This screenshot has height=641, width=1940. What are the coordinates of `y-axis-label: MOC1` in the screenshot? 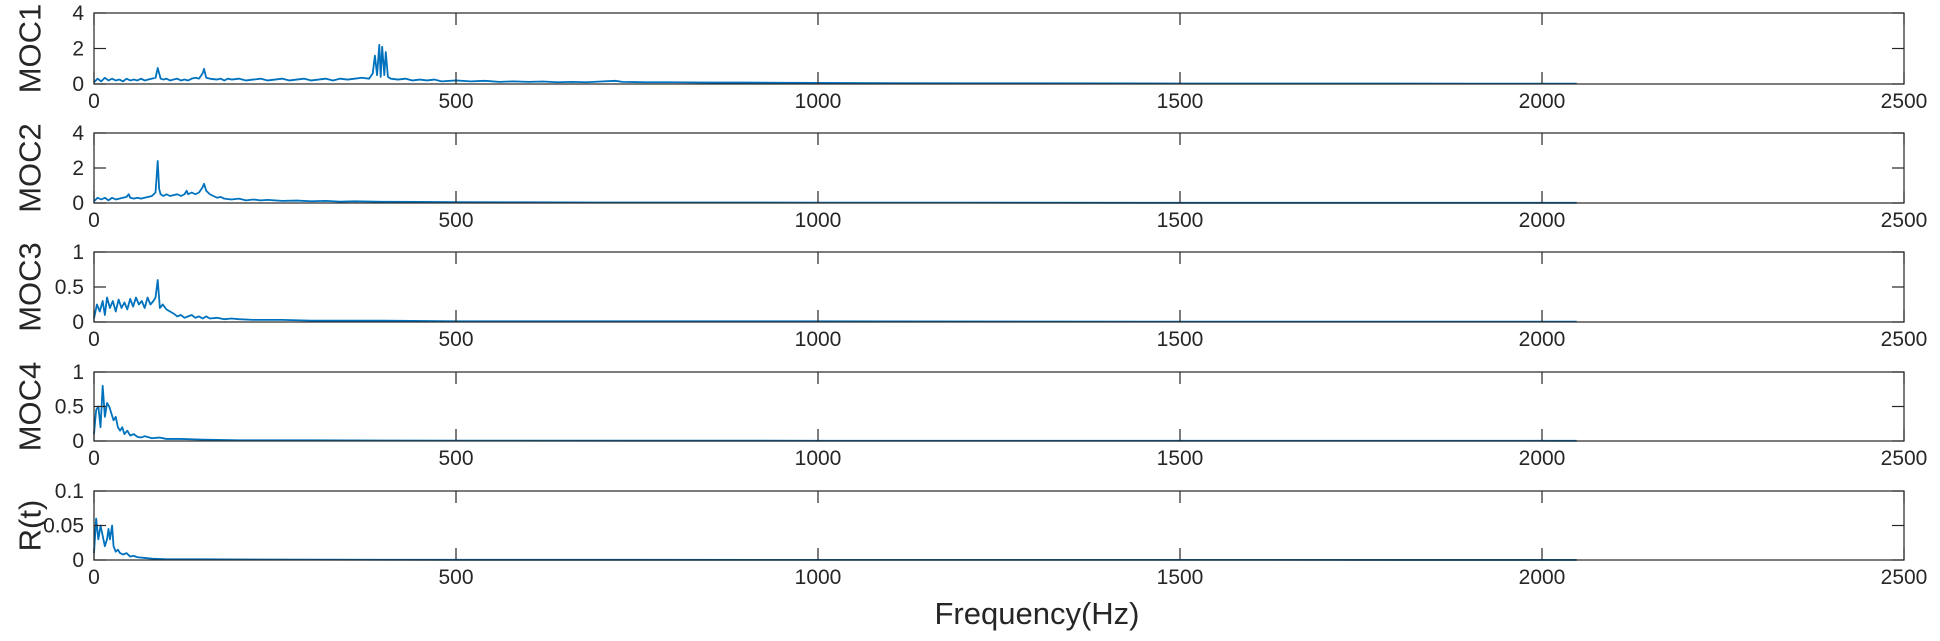 It's located at (30, 49).